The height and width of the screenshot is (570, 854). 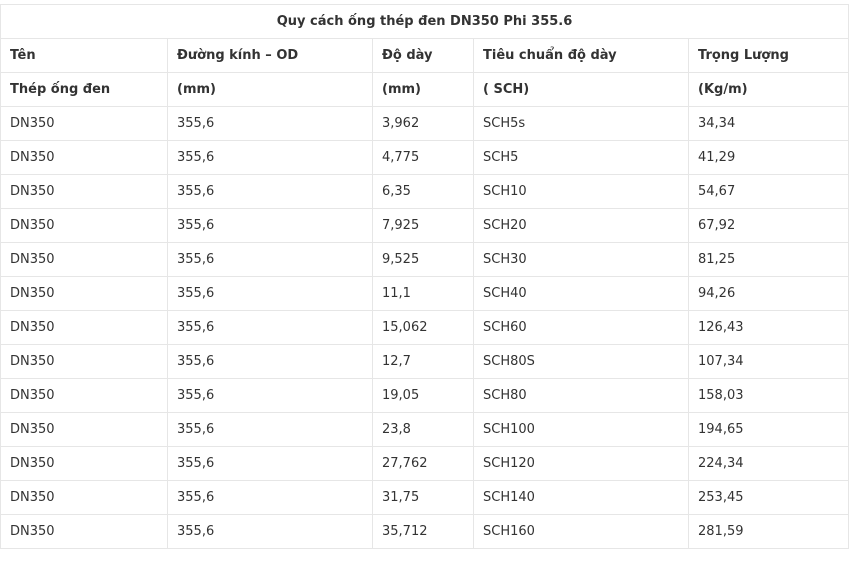 I want to click on header-cell: Độ dày, so click(x=423, y=55).